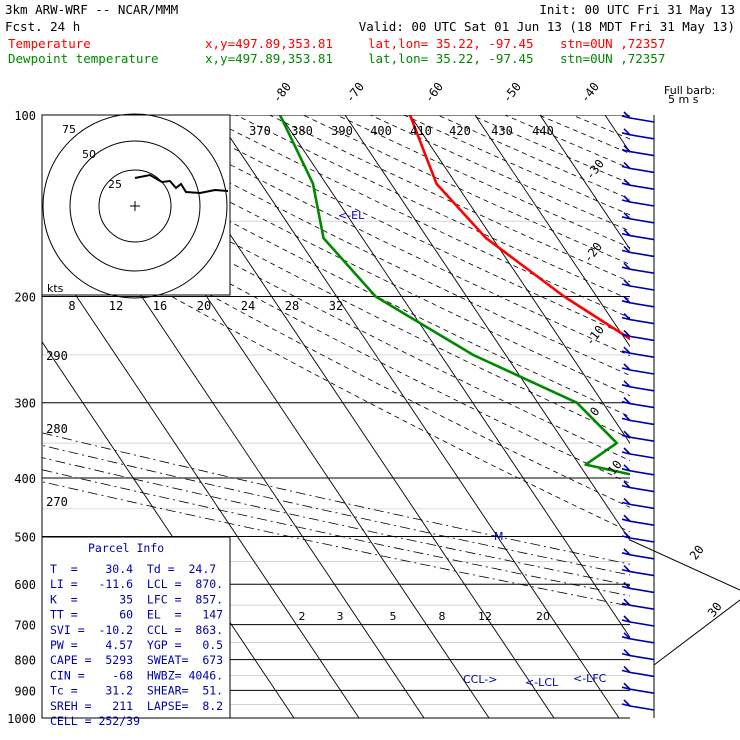 This screenshot has width=740, height=740. What do you see at coordinates (25, 585) in the screenshot?
I see `pressure-label: 600` at bounding box center [25, 585].